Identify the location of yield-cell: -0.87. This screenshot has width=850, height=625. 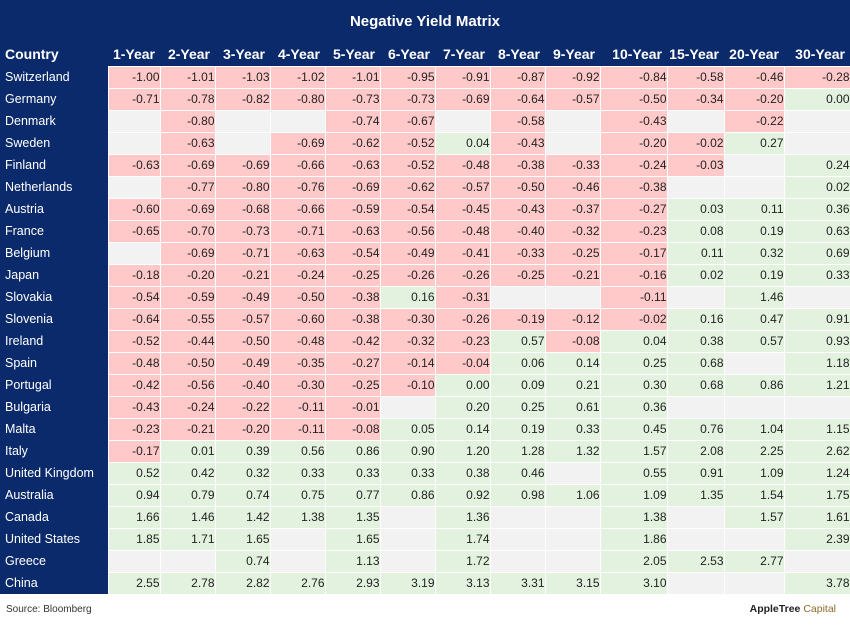
(517, 77).